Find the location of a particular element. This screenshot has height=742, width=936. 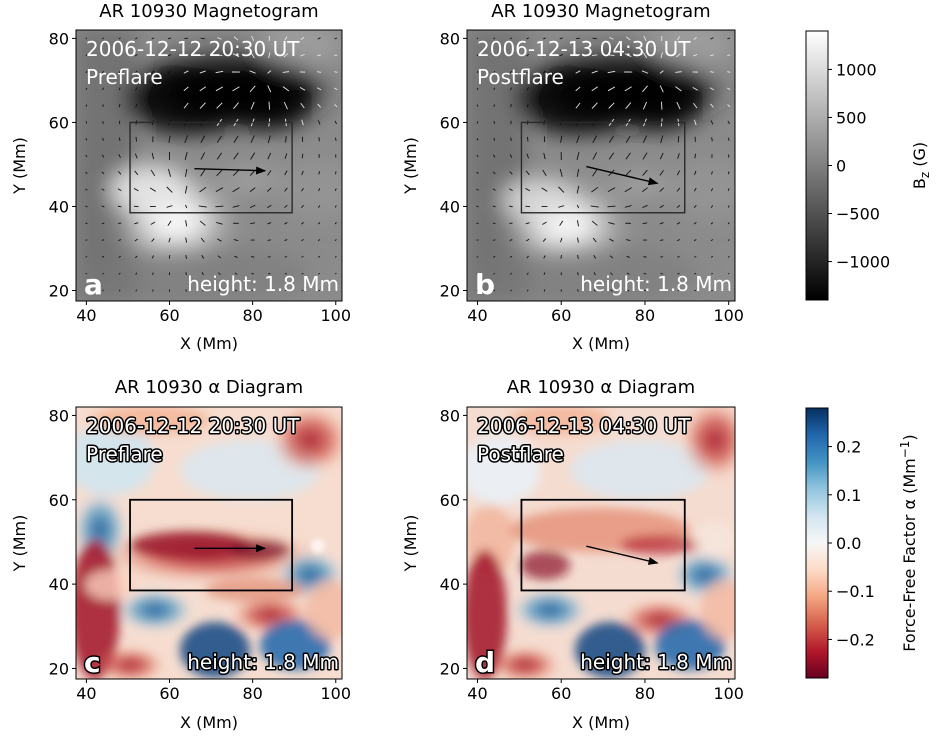

x-tick-label: 100 is located at coordinates (335, 693).